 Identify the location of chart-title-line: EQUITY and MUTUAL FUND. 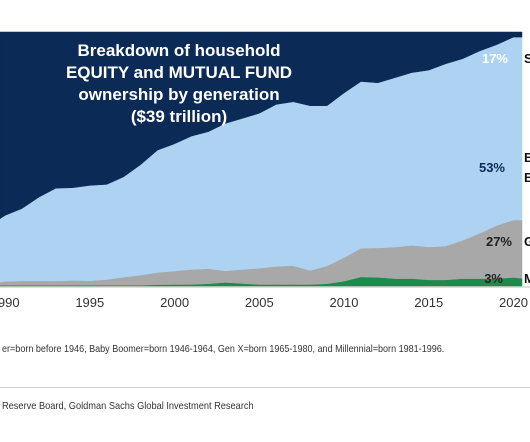
(179, 72).